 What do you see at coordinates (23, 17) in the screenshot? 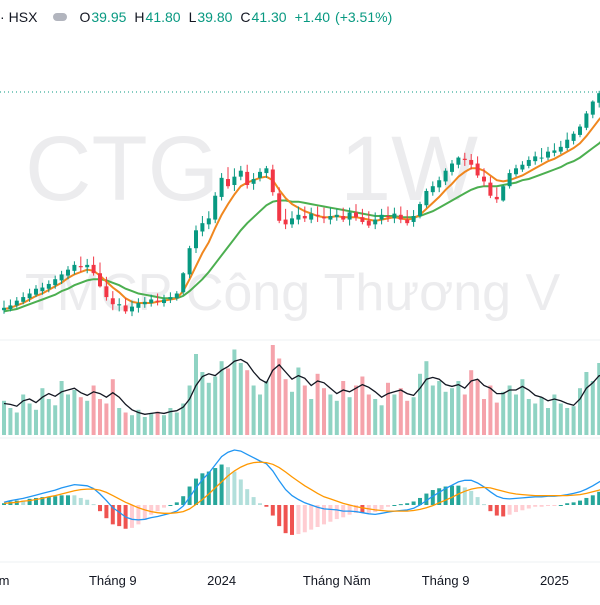
I see `exchange-label: HSX` at bounding box center [23, 17].